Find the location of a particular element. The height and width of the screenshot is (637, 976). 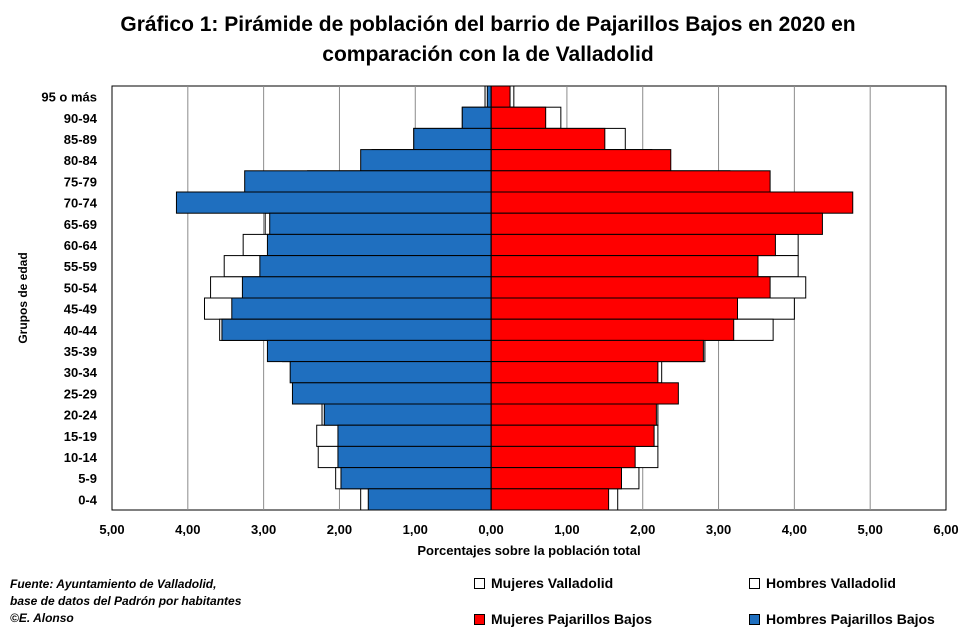

legend-hombres-valladolid: Hombres Valladolid is located at coordinates (822, 583).